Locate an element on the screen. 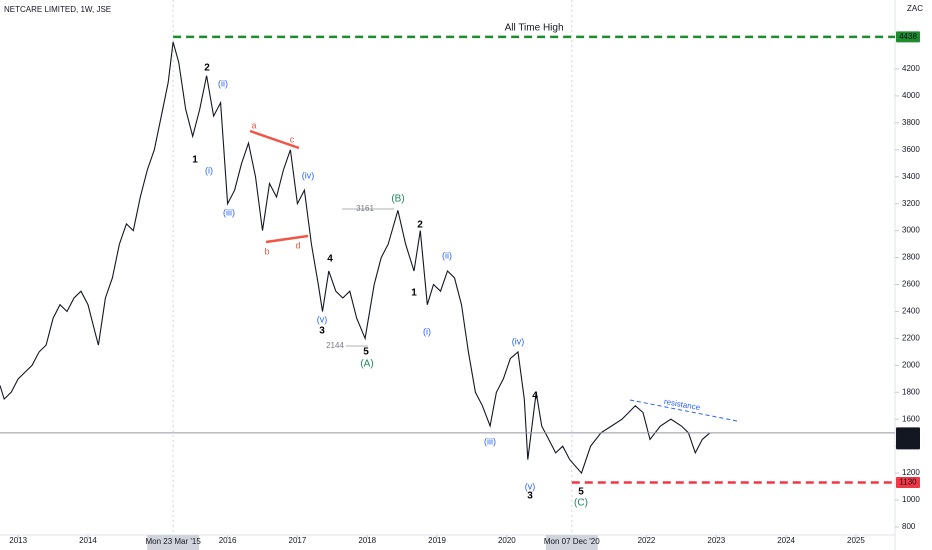  wave-label: (B) is located at coordinates (397, 199).